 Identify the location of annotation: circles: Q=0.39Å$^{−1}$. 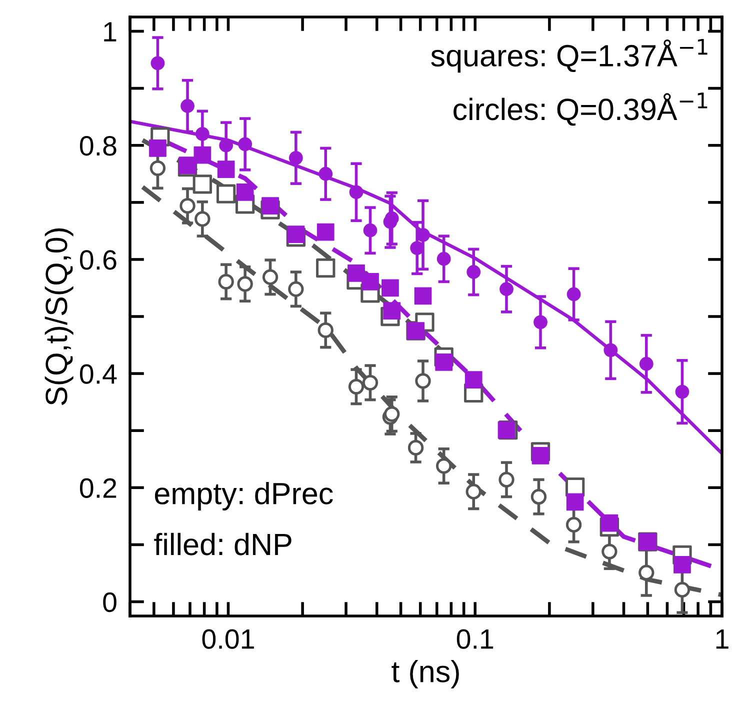
(581, 109).